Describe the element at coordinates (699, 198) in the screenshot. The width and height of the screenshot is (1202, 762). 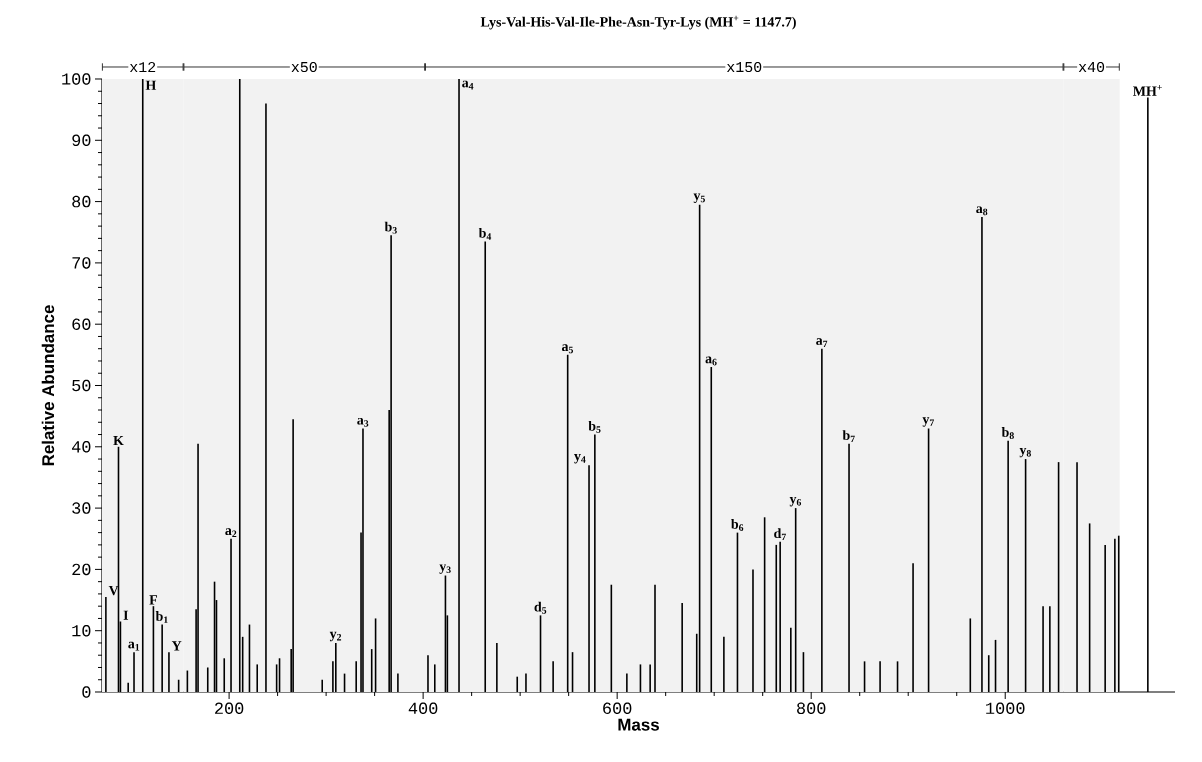
I see `annotation: y$_{5}$` at that location.